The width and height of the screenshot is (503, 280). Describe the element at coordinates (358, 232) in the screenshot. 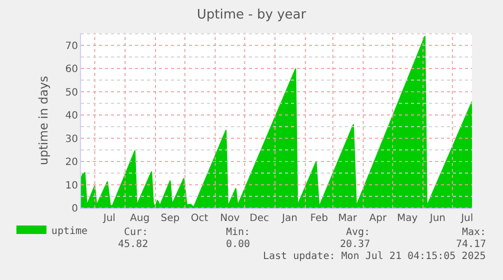

I see `text: Avg:` at that location.